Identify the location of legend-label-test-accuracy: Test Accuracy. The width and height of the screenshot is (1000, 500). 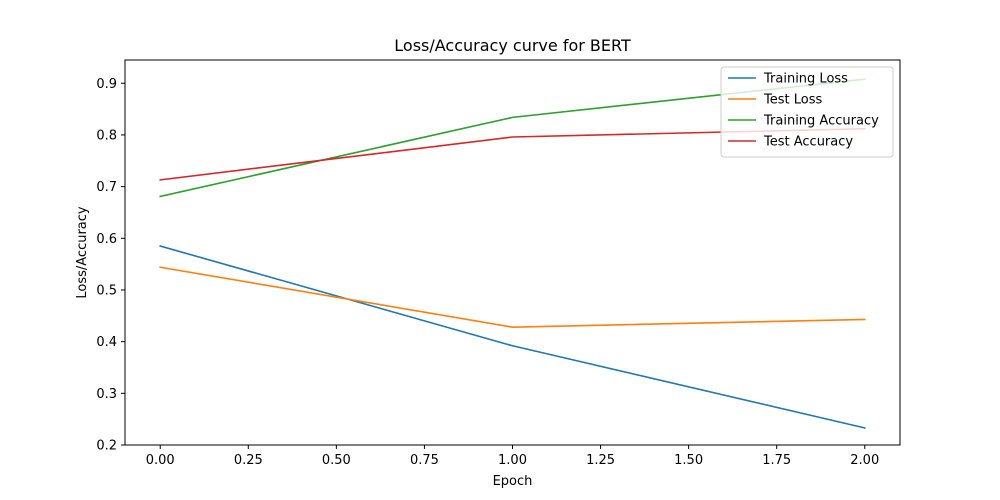
(808, 142).